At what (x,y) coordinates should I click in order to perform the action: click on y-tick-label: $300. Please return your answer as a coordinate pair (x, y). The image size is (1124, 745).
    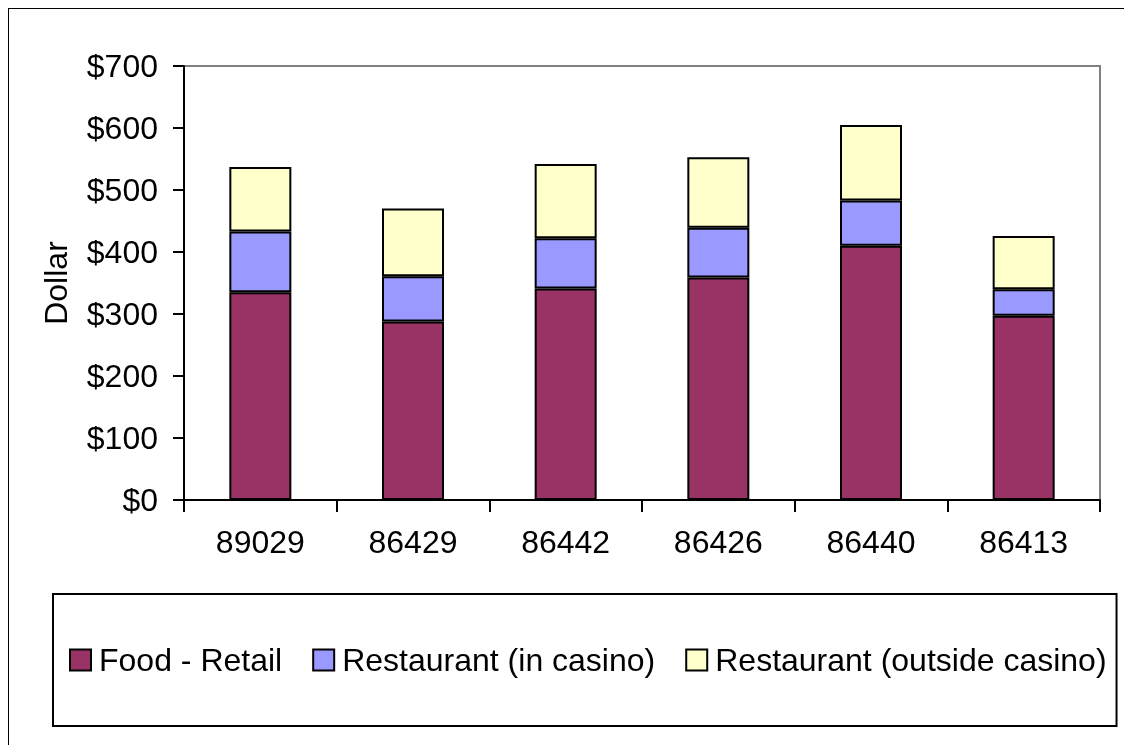
    Looking at the image, I should click on (122, 314).